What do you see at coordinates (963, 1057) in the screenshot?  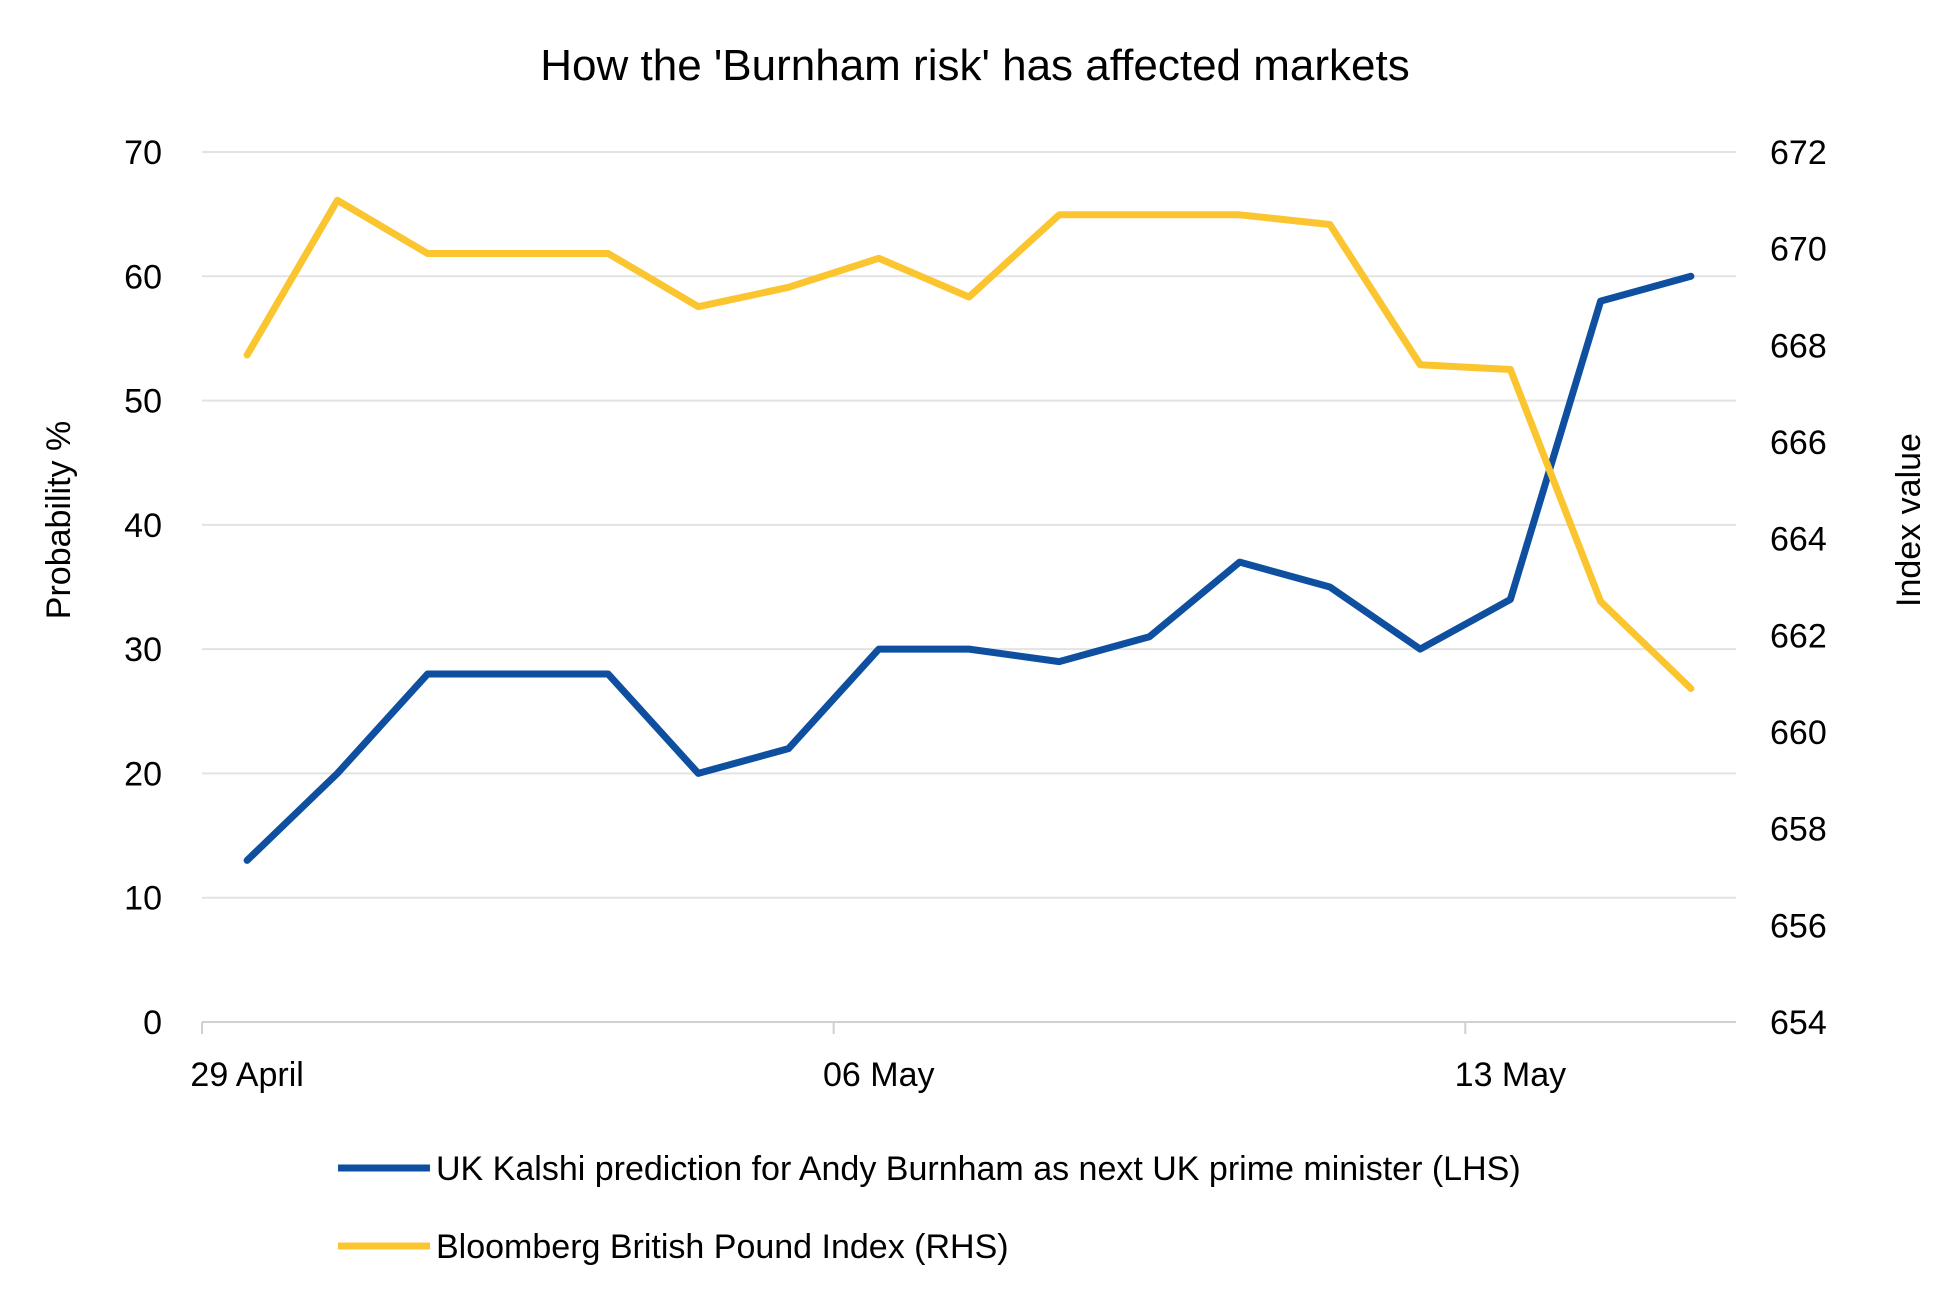 I see `x-axis: 29 April 06 May 13 May` at bounding box center [963, 1057].